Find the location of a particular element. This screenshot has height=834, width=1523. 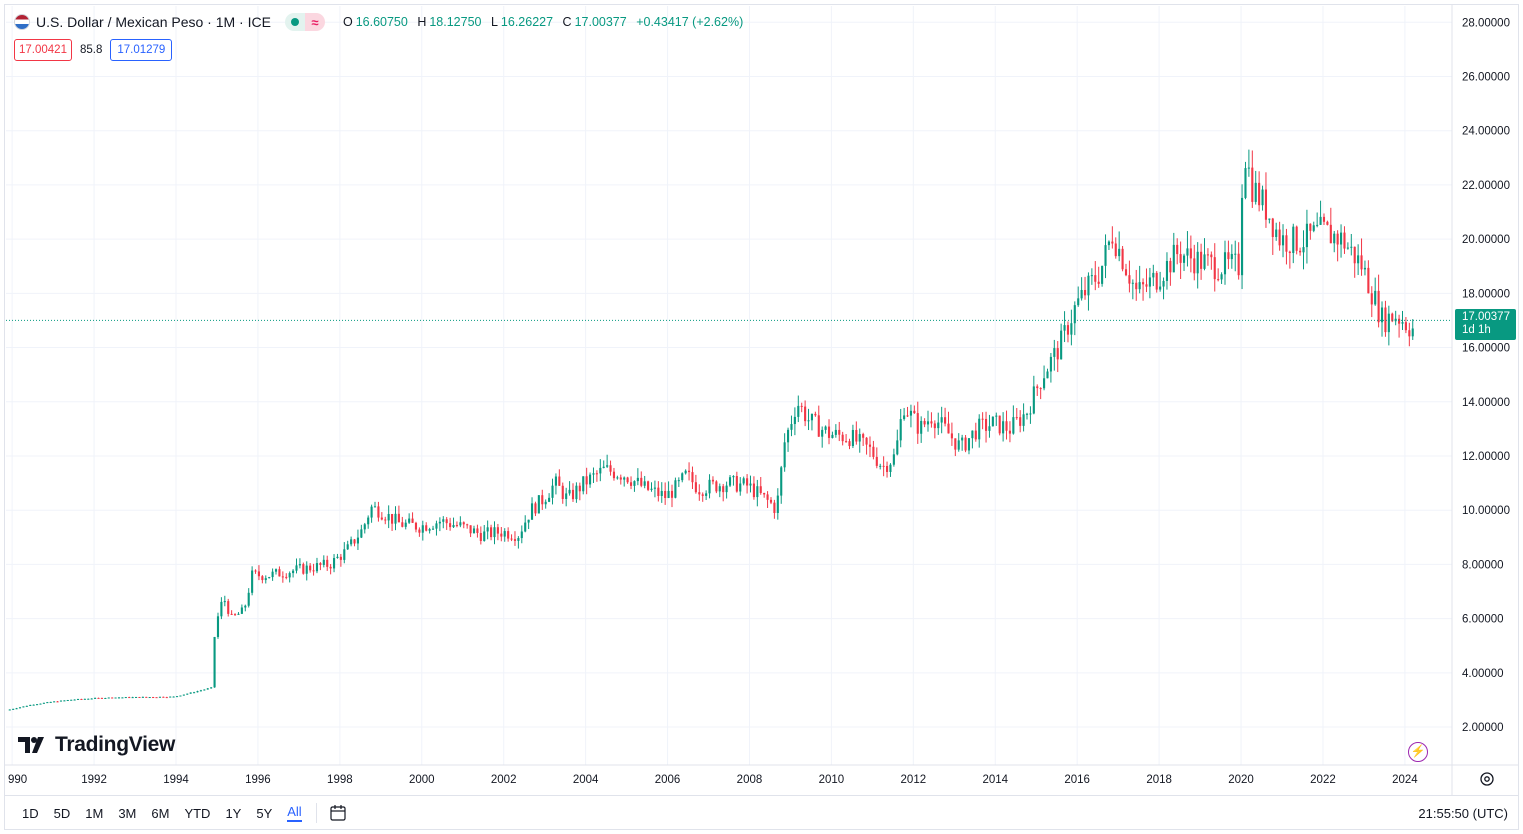

range-button-5y: 5Y is located at coordinates (264, 813).